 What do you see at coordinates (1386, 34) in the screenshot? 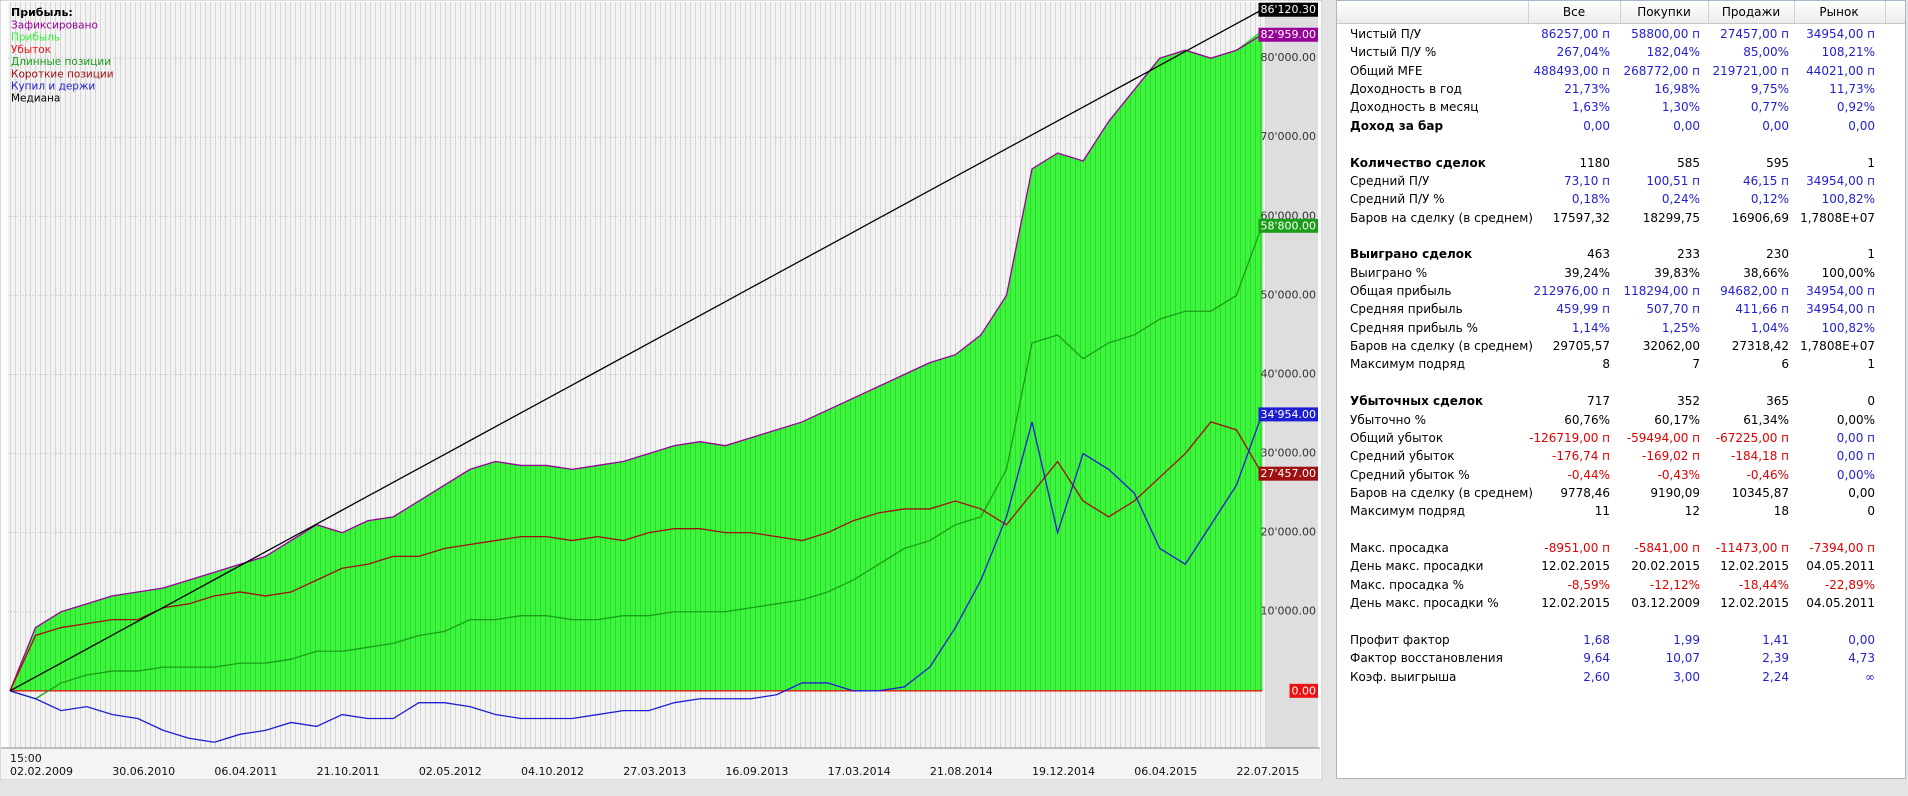
I see `row-label: Чистый П/У` at bounding box center [1386, 34].